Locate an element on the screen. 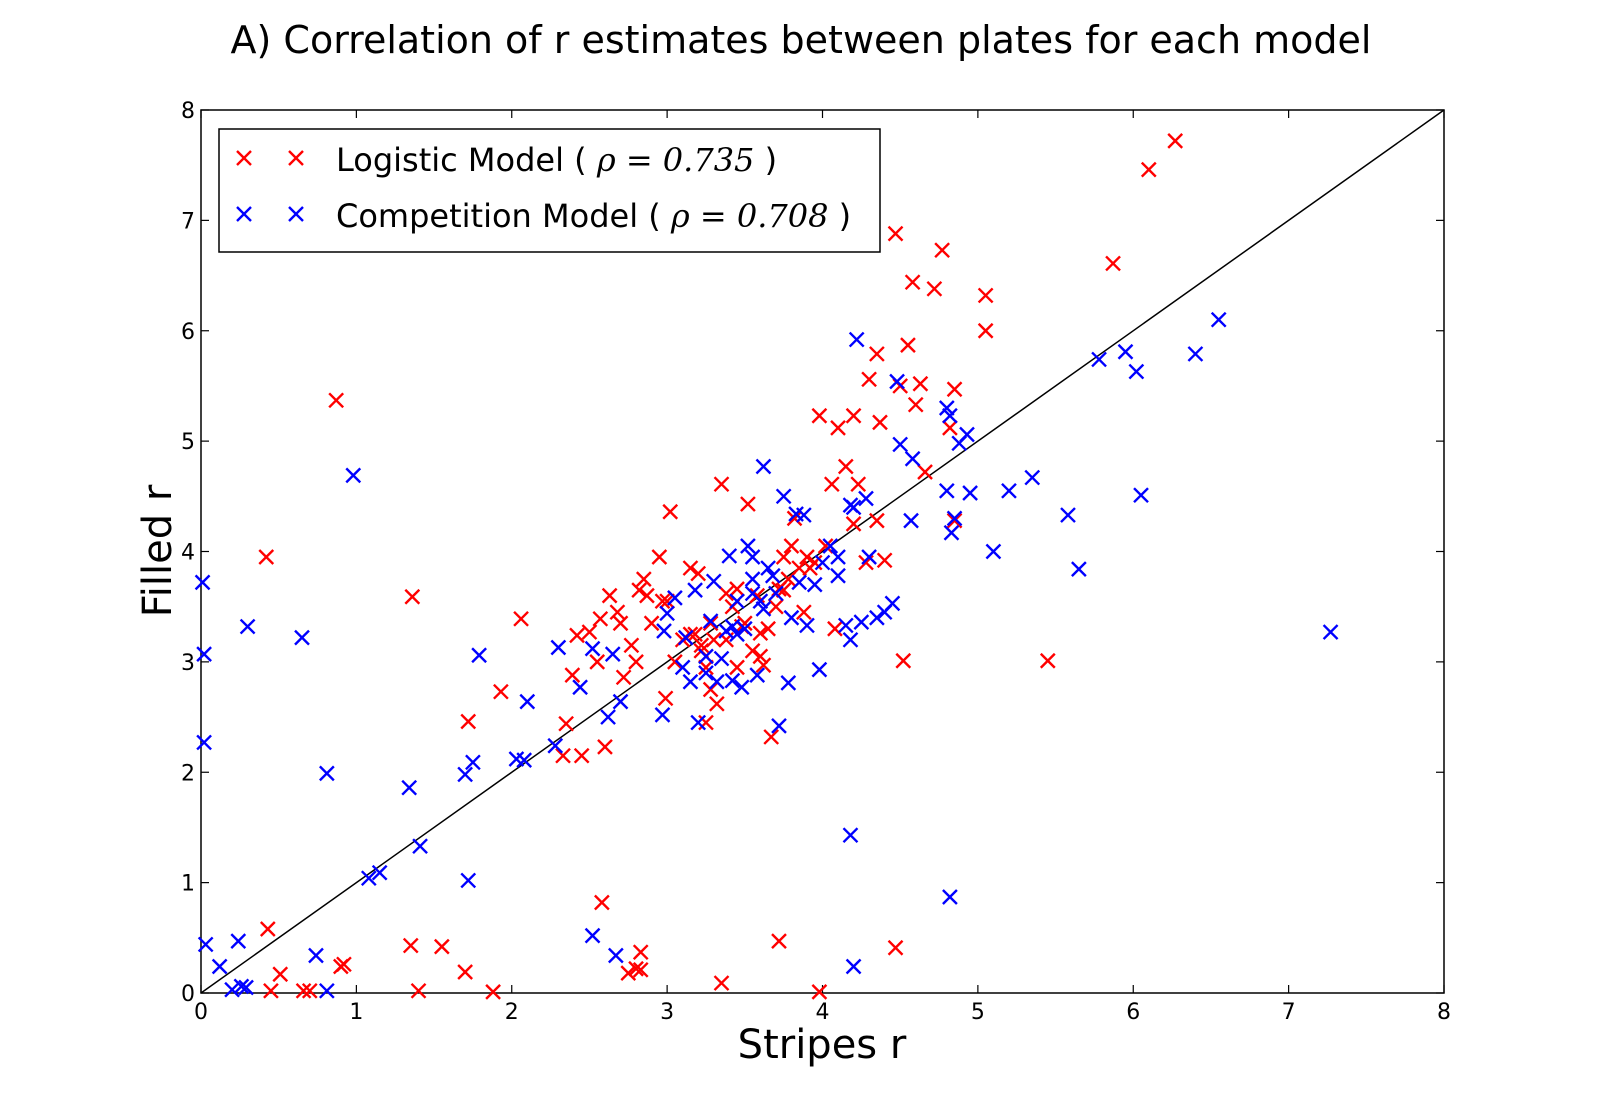 The width and height of the screenshot is (1600, 1100). y-tick-label: 8 is located at coordinates (188, 111).